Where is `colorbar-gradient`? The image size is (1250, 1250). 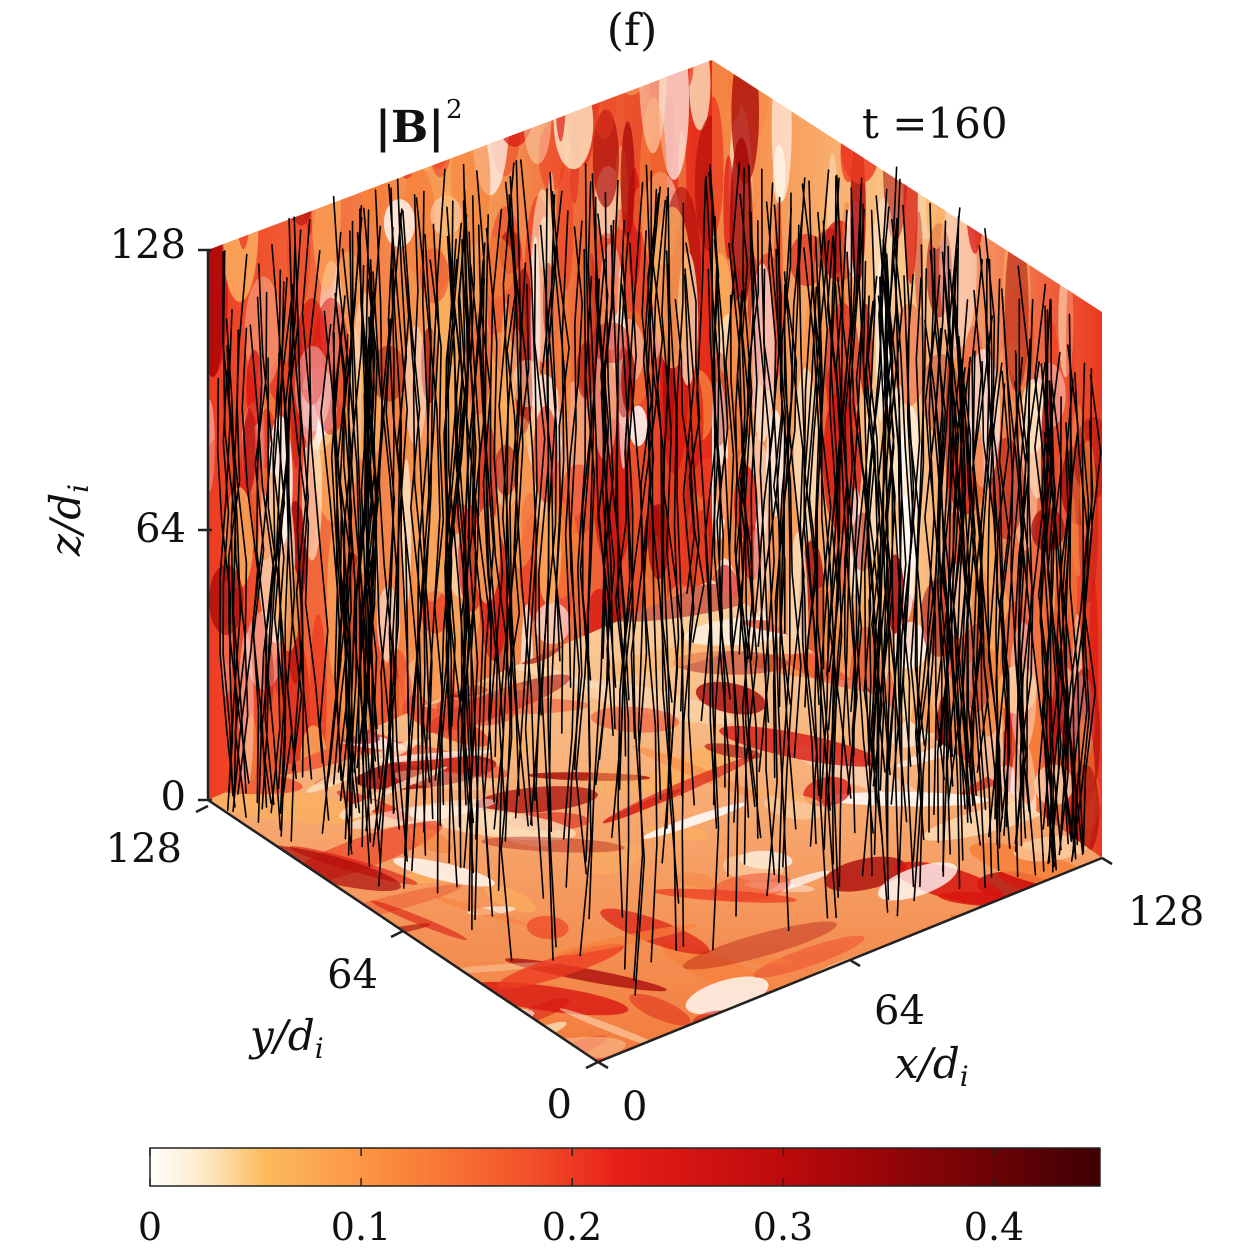
colorbar-gradient is located at coordinates (625, 1167).